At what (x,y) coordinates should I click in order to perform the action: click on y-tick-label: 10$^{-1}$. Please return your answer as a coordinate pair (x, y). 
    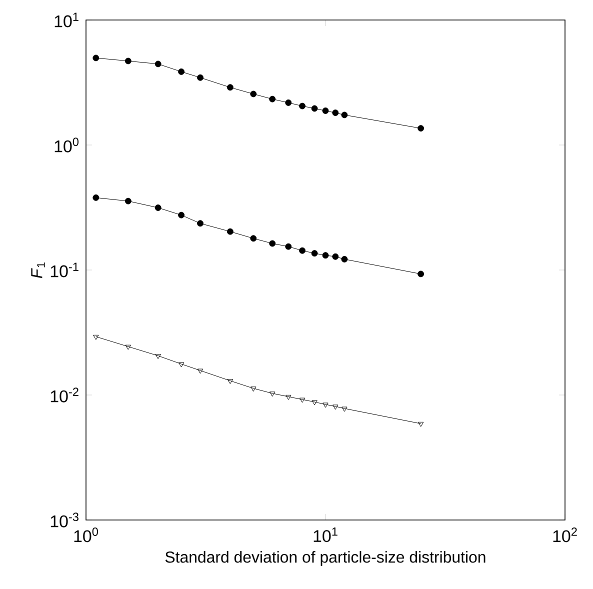
    Looking at the image, I should click on (64, 270).